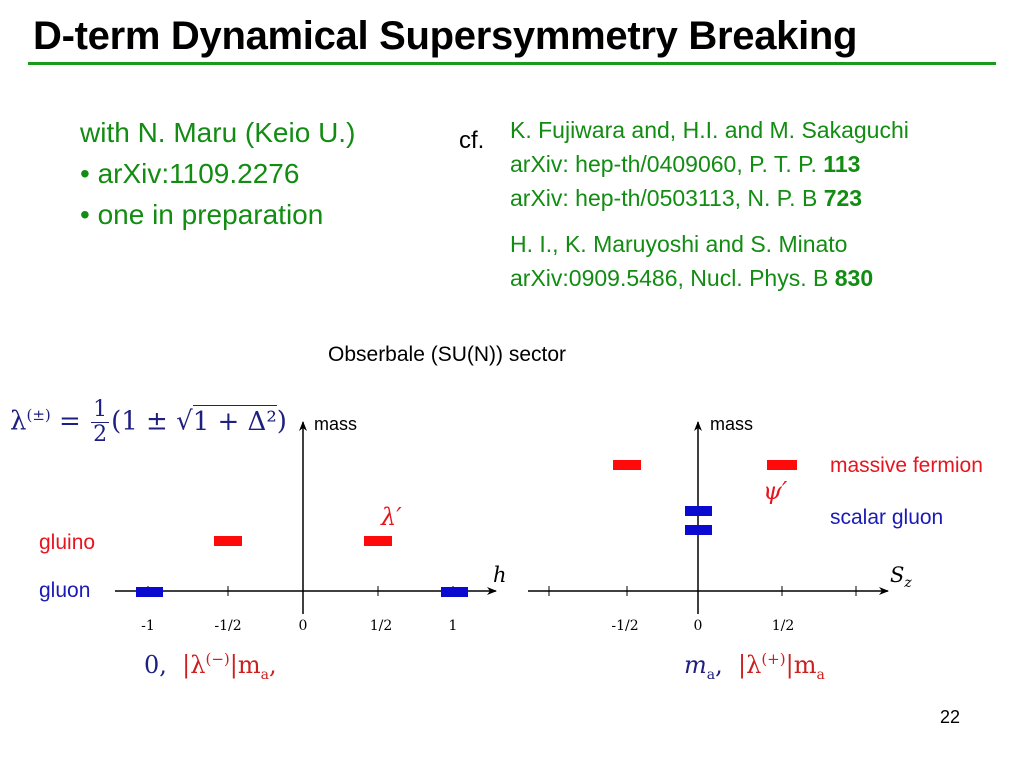 This screenshot has width=1024, height=768. I want to click on tick-label: -1, so click(148, 626).